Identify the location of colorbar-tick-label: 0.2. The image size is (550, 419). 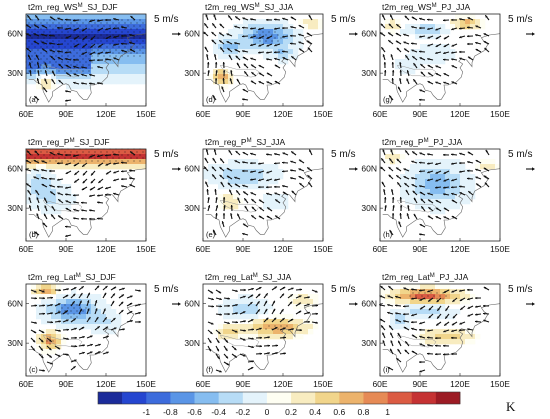
(291, 412).